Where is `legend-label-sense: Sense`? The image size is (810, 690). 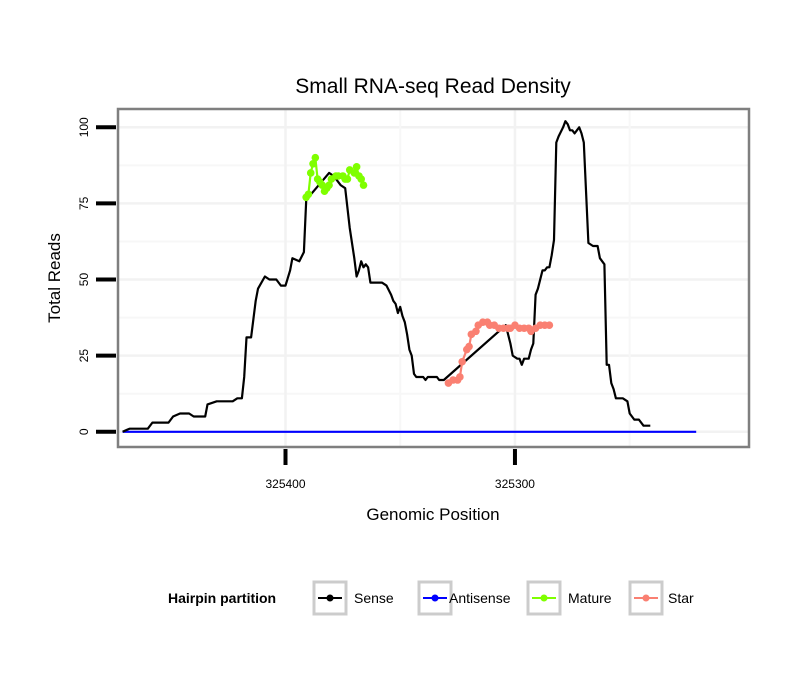 legend-label-sense: Sense is located at coordinates (374, 598).